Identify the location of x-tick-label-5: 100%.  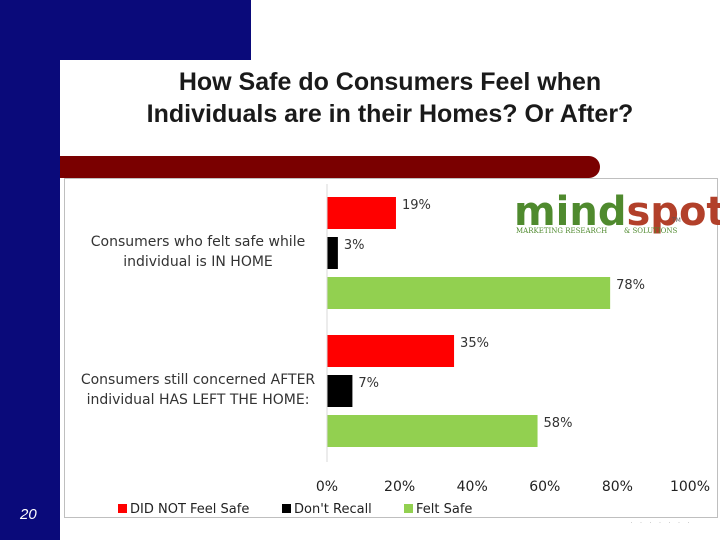
(690, 487).